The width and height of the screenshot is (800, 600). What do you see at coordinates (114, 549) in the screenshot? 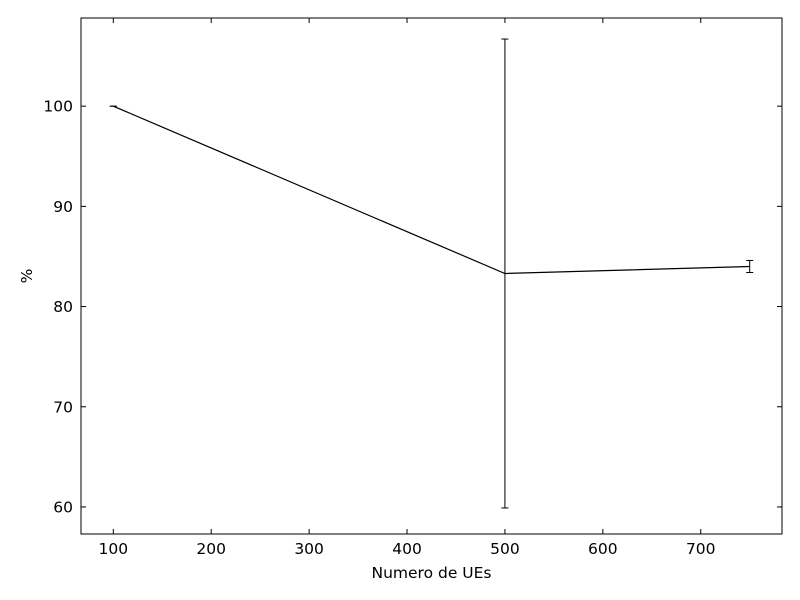
I see `x-tick-label: 100` at bounding box center [114, 549].